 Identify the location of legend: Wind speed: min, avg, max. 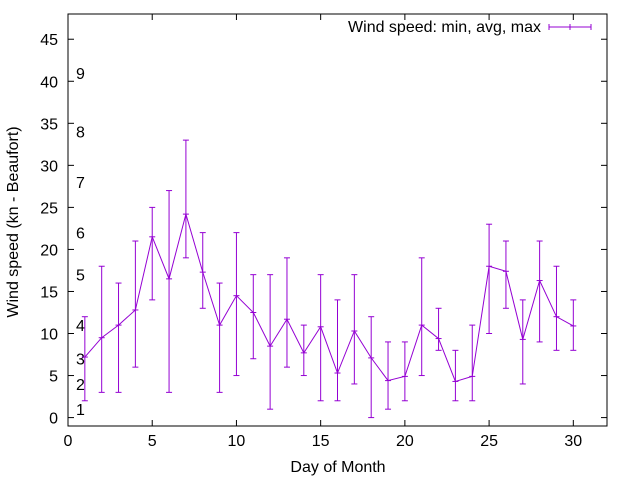
(470, 27).